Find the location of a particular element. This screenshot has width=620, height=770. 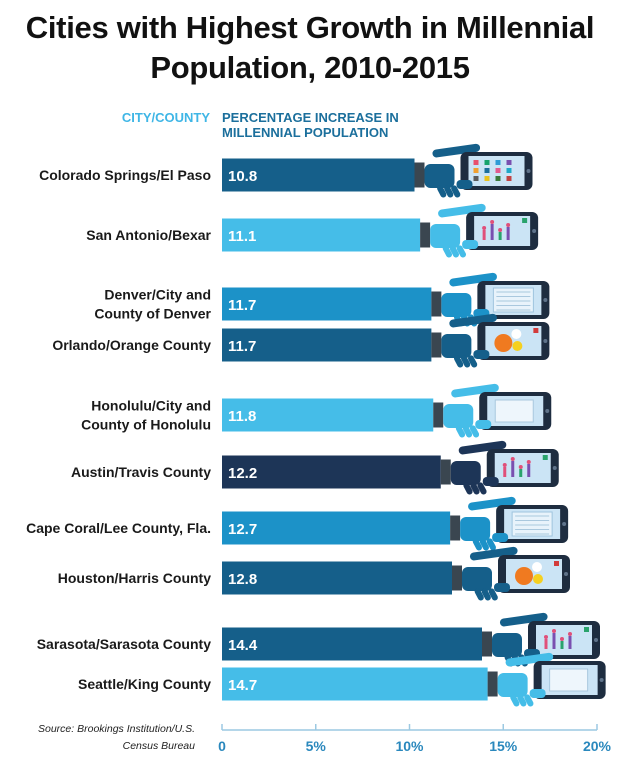

screen-yellow-circle is located at coordinates (517, 346).